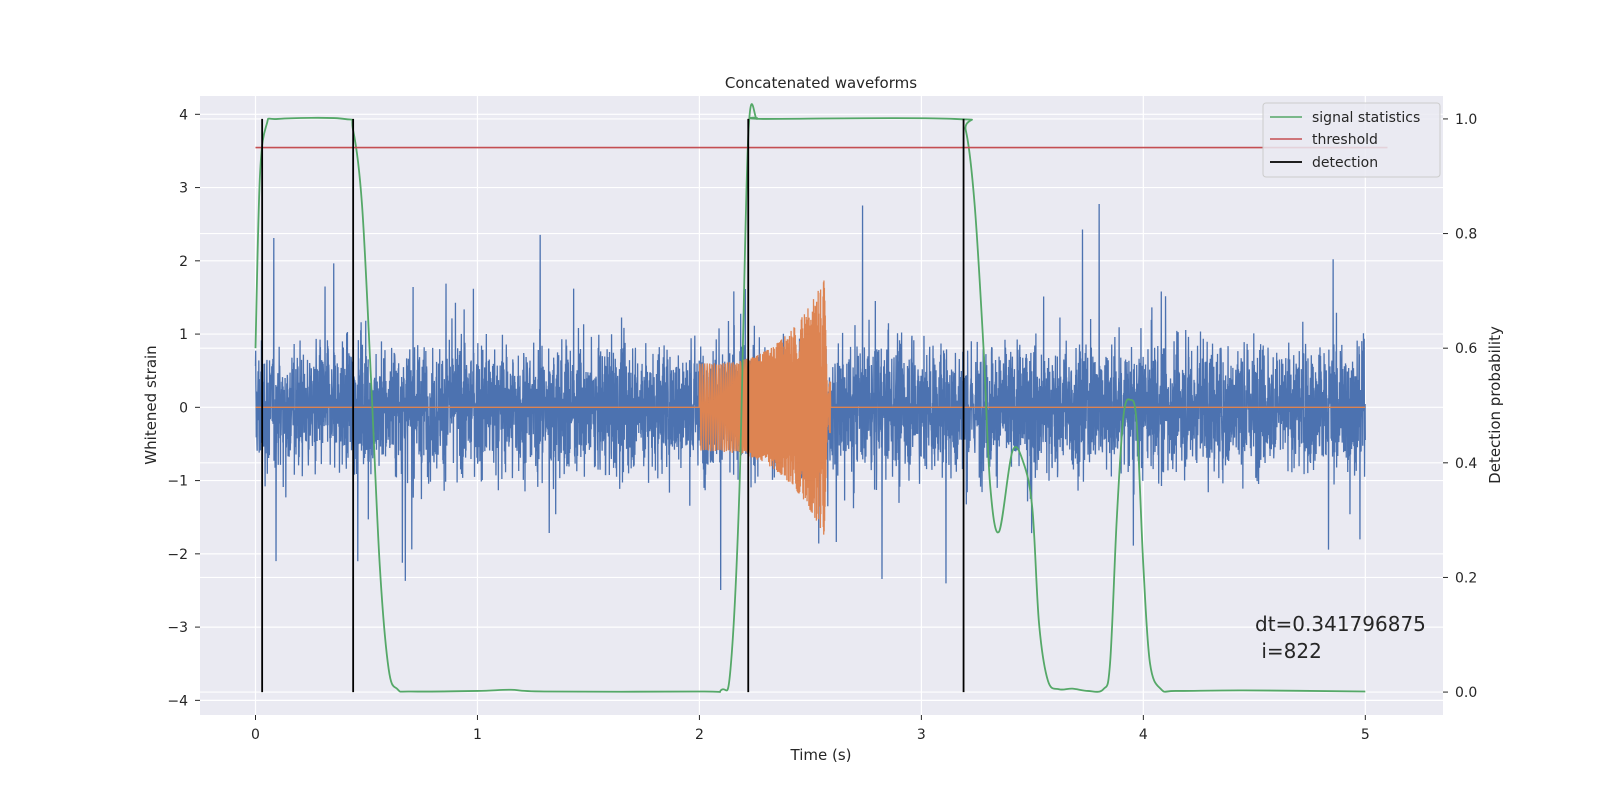 Image resolution: width=1600 pixels, height=800 pixels. What do you see at coordinates (1495, 405) in the screenshot?
I see `y-axis-label-right: Detection probability` at bounding box center [1495, 405].